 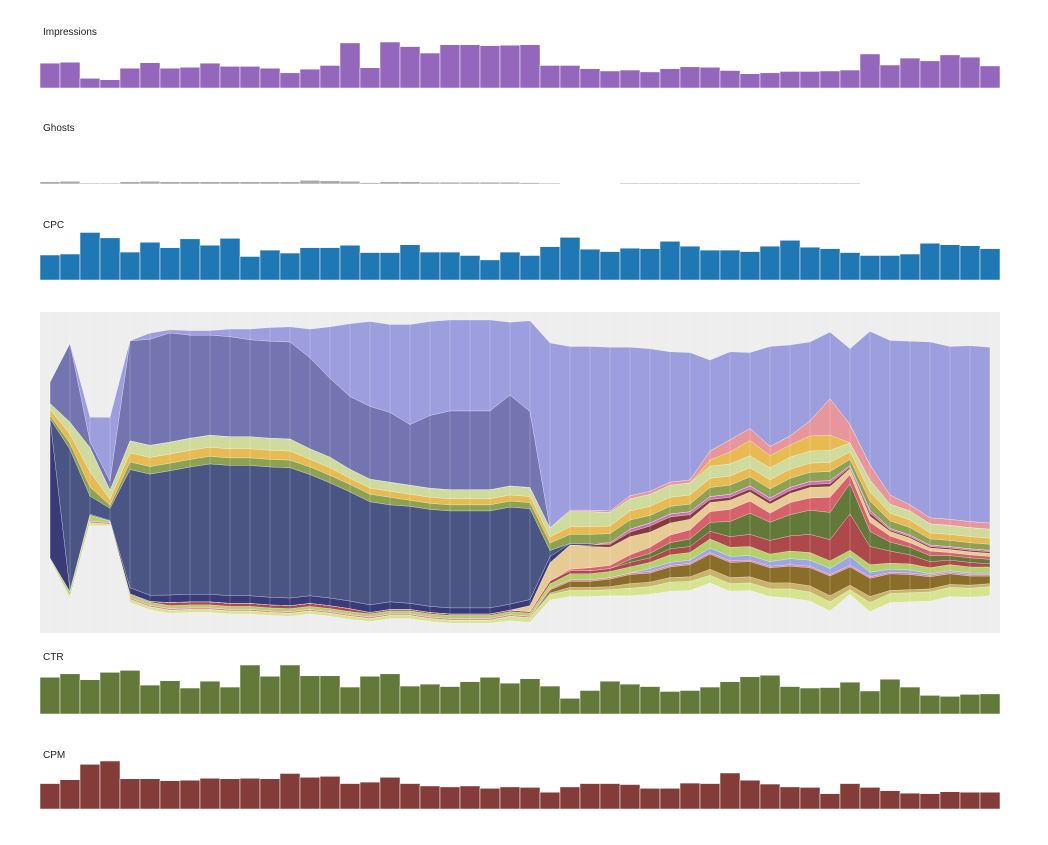 I want to click on ghosts-panel: Ghosts, so click(x=520, y=152).